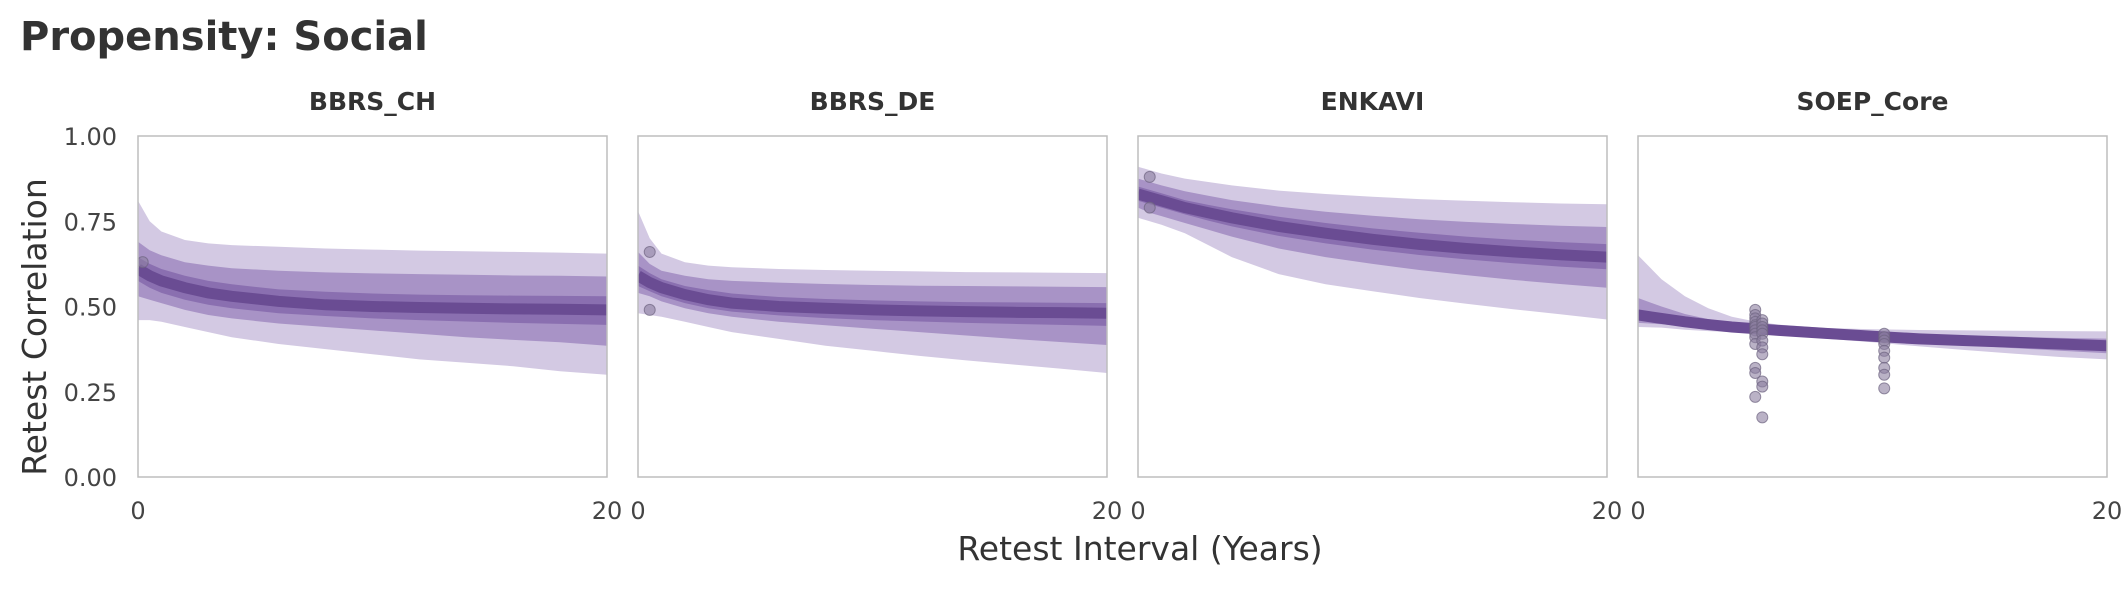  I want to click on panel-title: BBRS_DE, so click(873, 101).